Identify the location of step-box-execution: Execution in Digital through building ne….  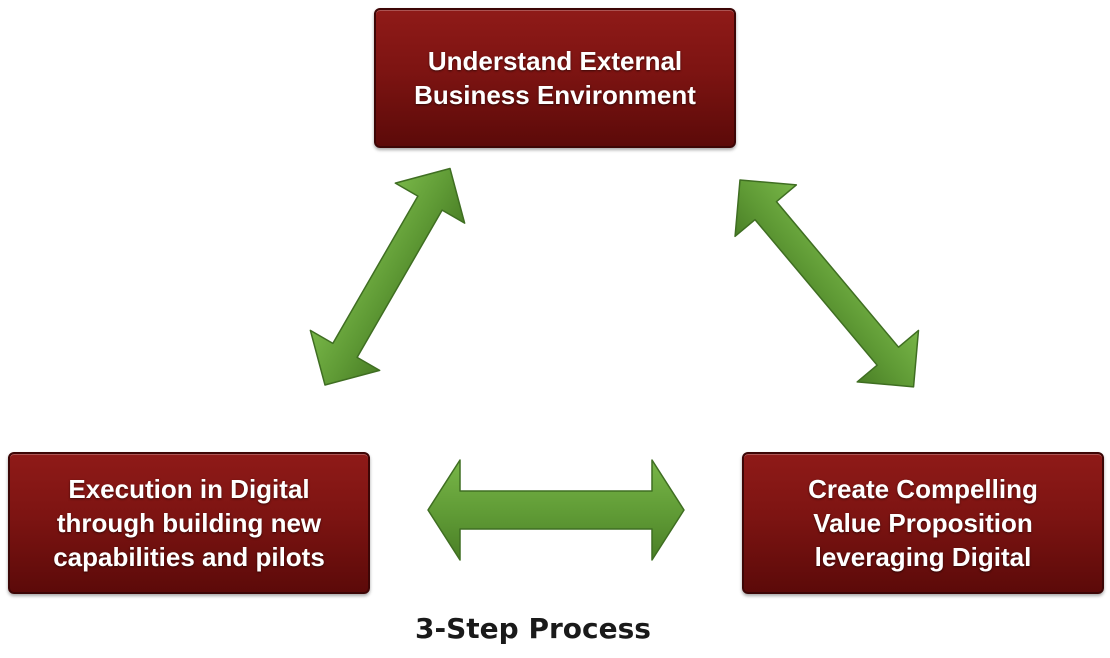
(189, 523).